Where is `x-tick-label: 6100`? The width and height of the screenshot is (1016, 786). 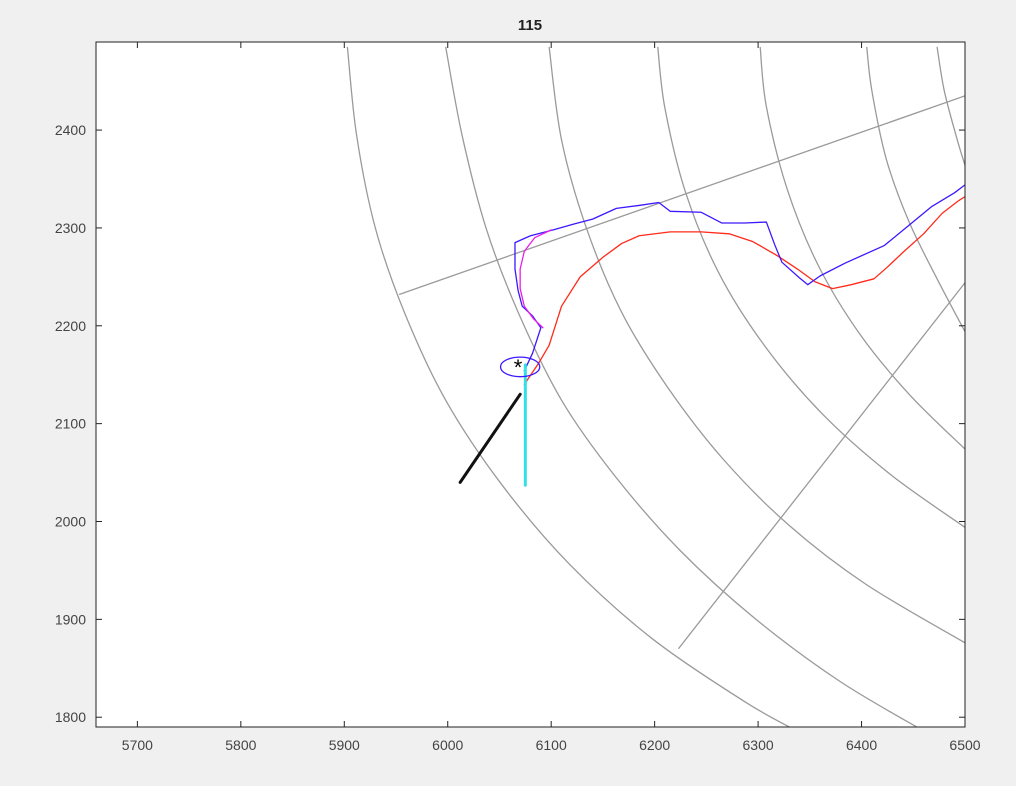 x-tick-label: 6100 is located at coordinates (551, 745).